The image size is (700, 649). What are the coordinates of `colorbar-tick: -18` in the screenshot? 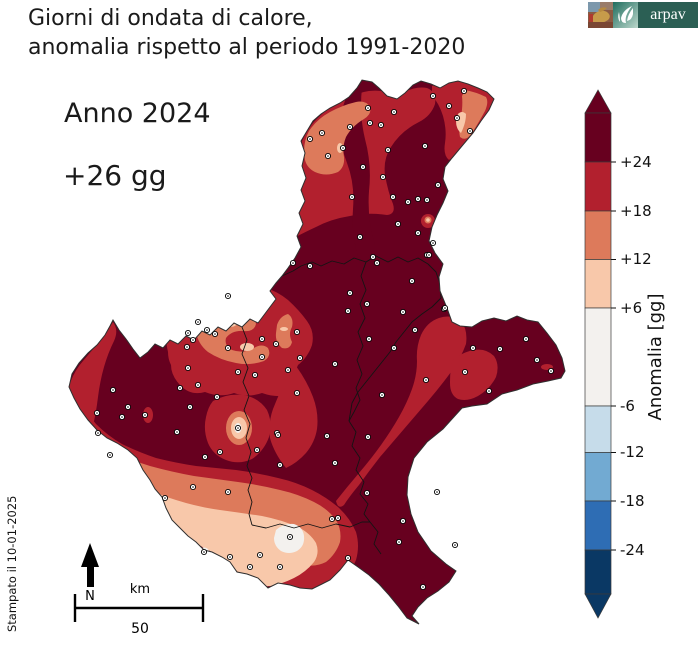 It's located at (632, 501).